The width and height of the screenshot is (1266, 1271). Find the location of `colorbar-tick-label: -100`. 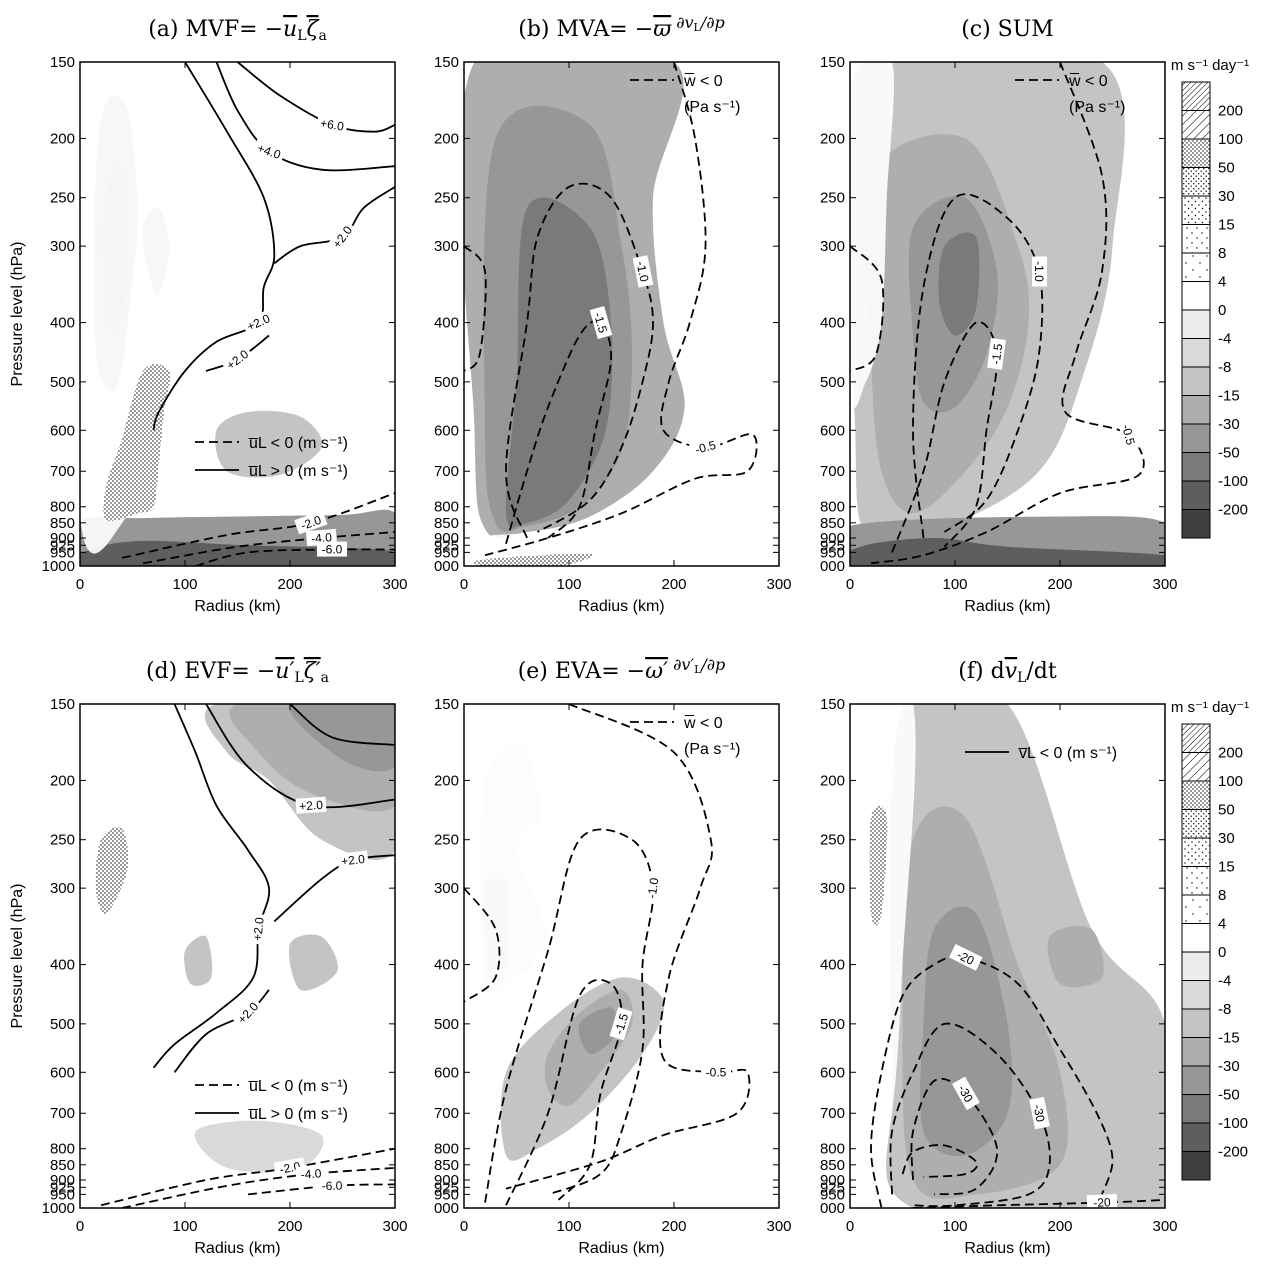

colorbar-tick-label: -100 is located at coordinates (1233, 481).